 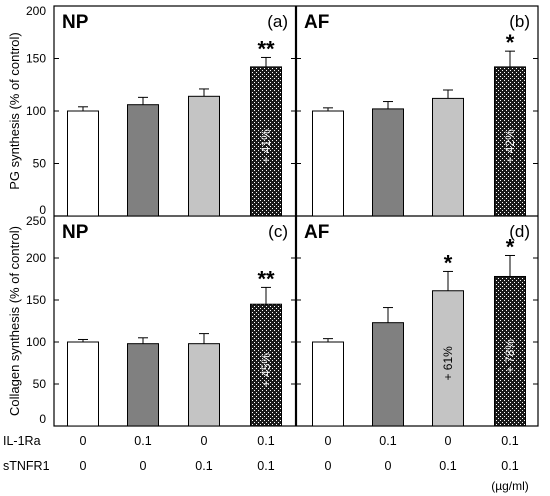 I want to click on panel-letter: (d), so click(x=519, y=231).